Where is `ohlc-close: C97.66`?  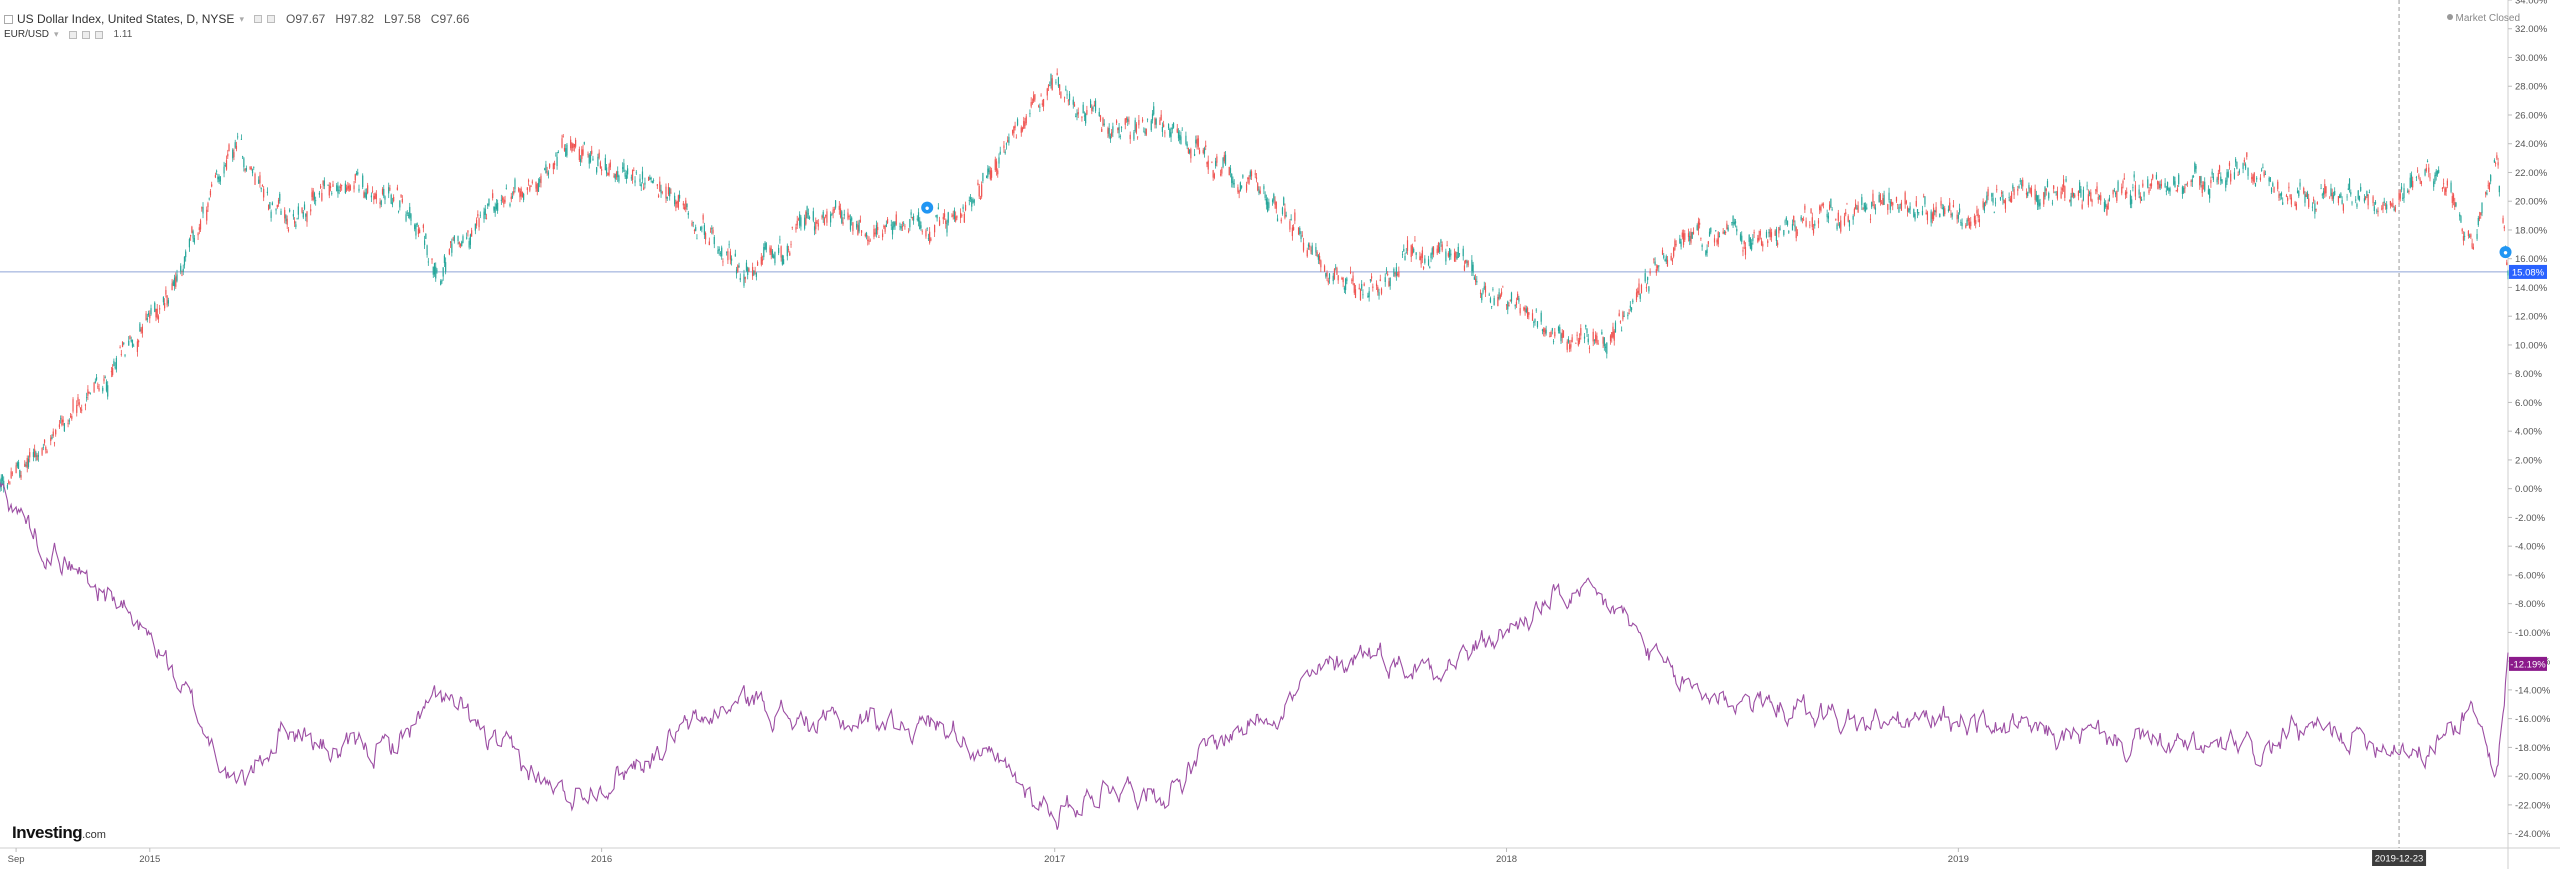
ohlc-close: C97.66 is located at coordinates (450, 19).